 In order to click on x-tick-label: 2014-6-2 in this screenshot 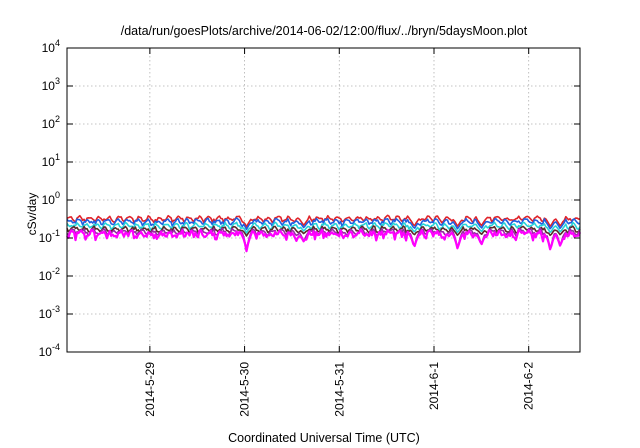, I will do `click(529, 386)`.